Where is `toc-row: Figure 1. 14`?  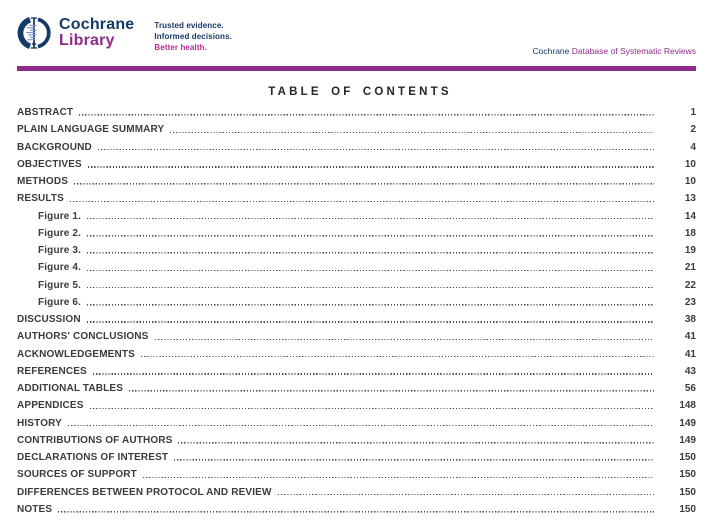
toc-row: Figure 1. 14 is located at coordinates (356, 216).